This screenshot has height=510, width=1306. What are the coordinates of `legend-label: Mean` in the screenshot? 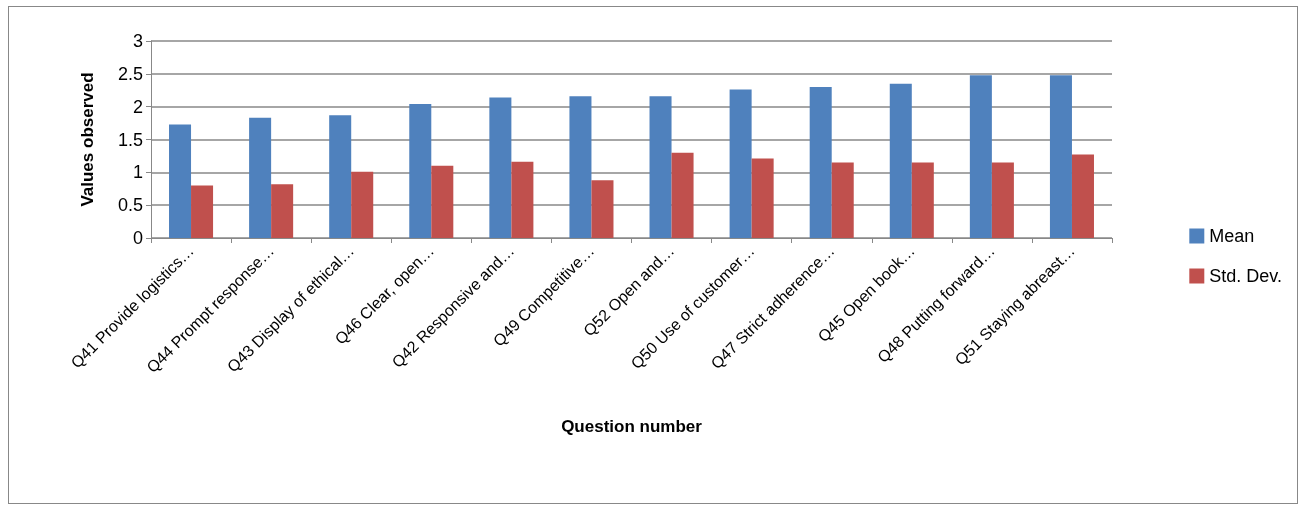 It's located at (1232, 236).